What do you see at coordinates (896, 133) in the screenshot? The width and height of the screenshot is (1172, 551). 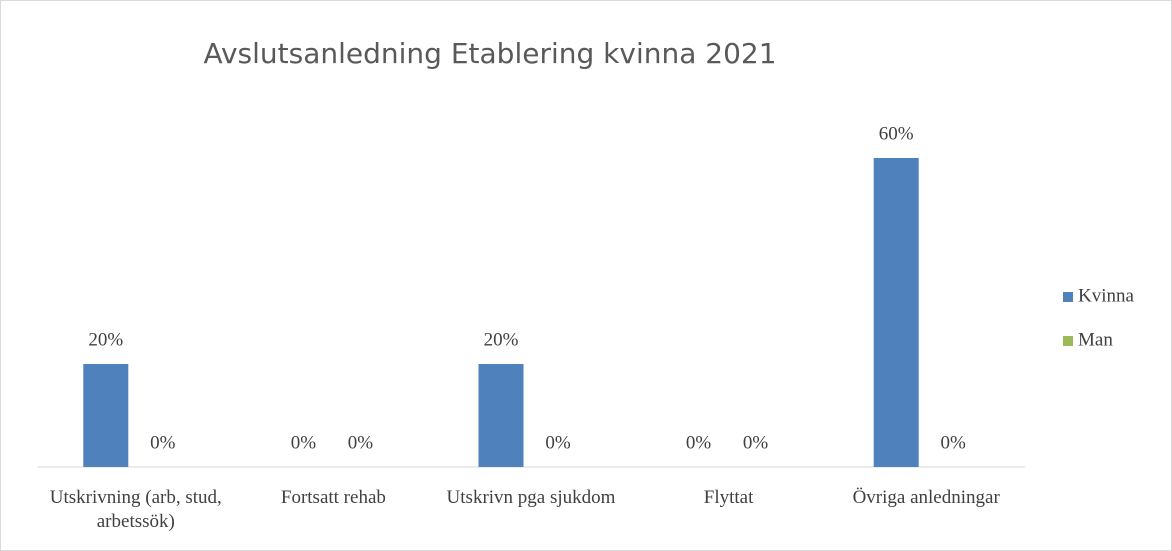 I see `data-label: 60%` at bounding box center [896, 133].